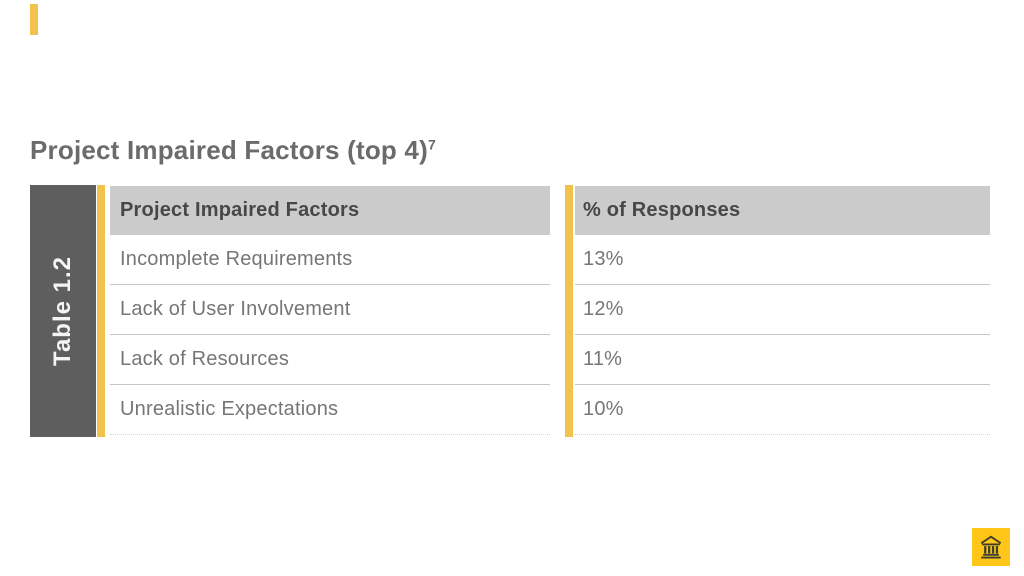 Image resolution: width=1024 pixels, height=576 pixels. Describe the element at coordinates (229, 150) in the screenshot. I see `page-title-text: Project Impaired Factors (top 4)` at that location.